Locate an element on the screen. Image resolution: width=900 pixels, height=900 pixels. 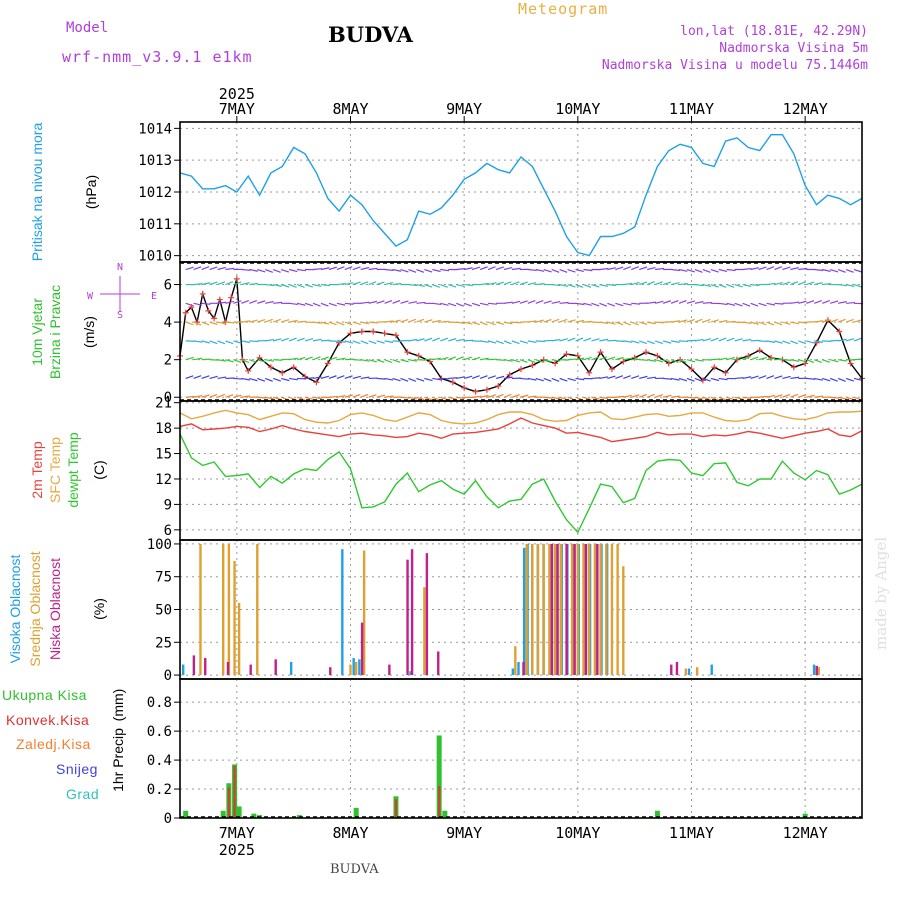
pressure-ytick-label: 1012 is located at coordinates (155, 193).